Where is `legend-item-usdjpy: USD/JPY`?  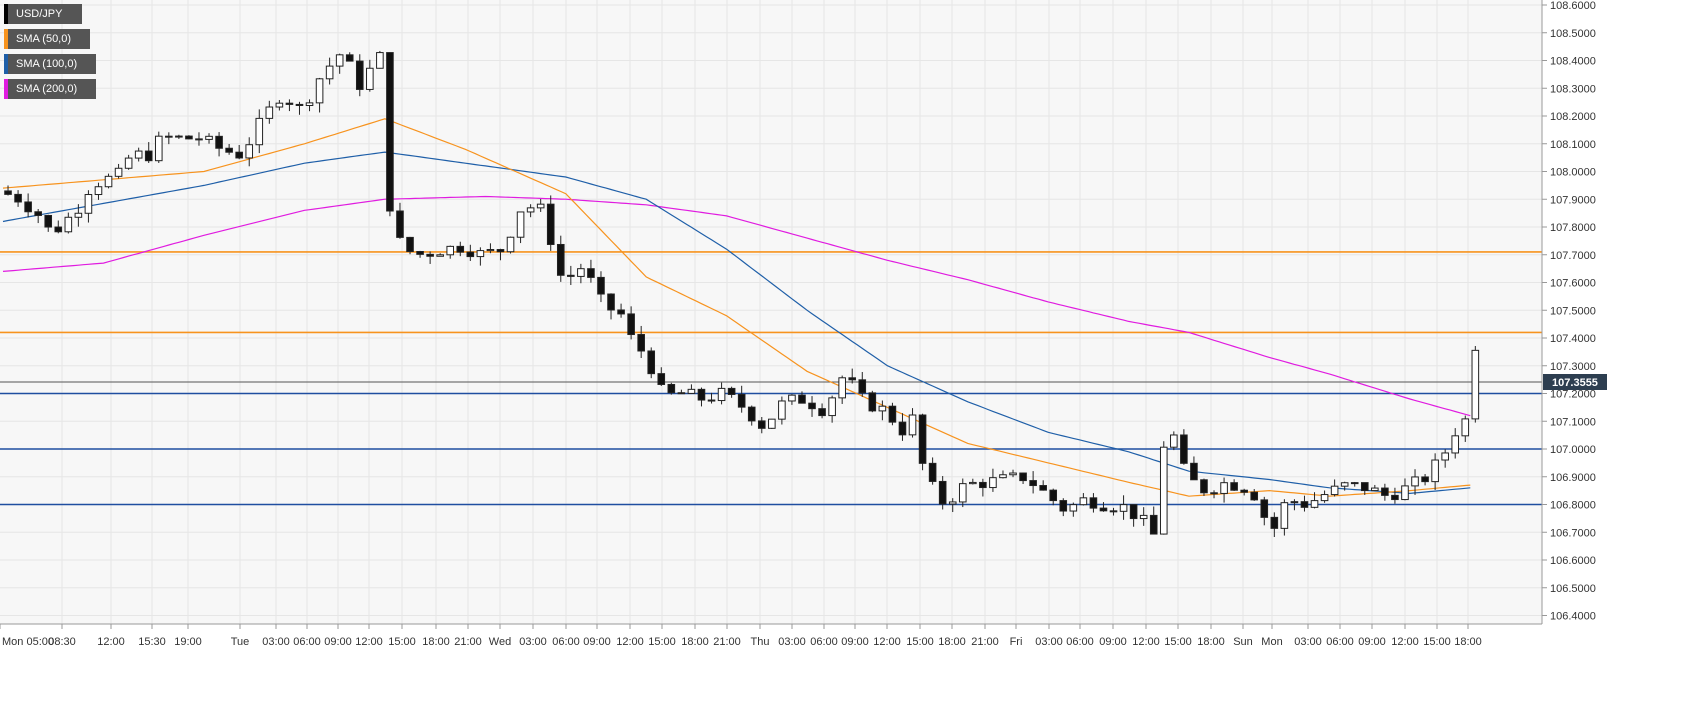 legend-item-usdjpy: USD/JPY is located at coordinates (43, 14).